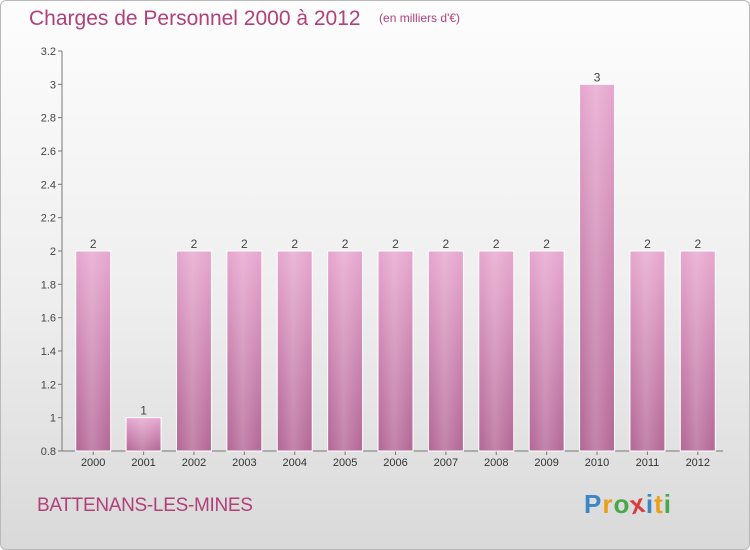 This screenshot has height=550, width=750. What do you see at coordinates (597, 463) in the screenshot?
I see `x-tick-label: 2010` at bounding box center [597, 463].